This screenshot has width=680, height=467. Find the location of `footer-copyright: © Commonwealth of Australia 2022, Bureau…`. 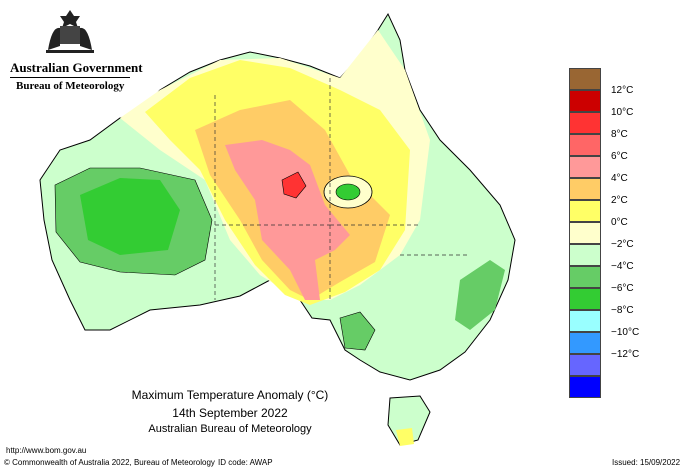

footer-copyright: © Commonwealth of Australia 2022, Bureau… is located at coordinates (109, 462).